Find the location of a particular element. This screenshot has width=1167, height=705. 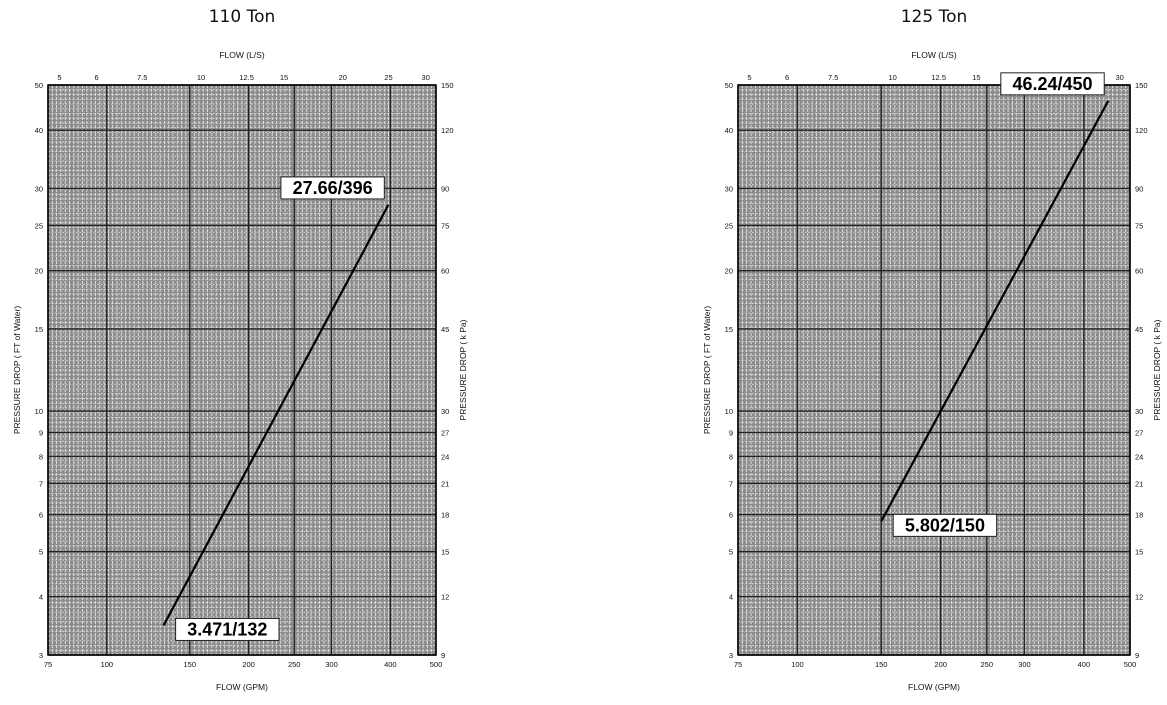

annotation-label: 46.24/450 is located at coordinates (1052, 84).